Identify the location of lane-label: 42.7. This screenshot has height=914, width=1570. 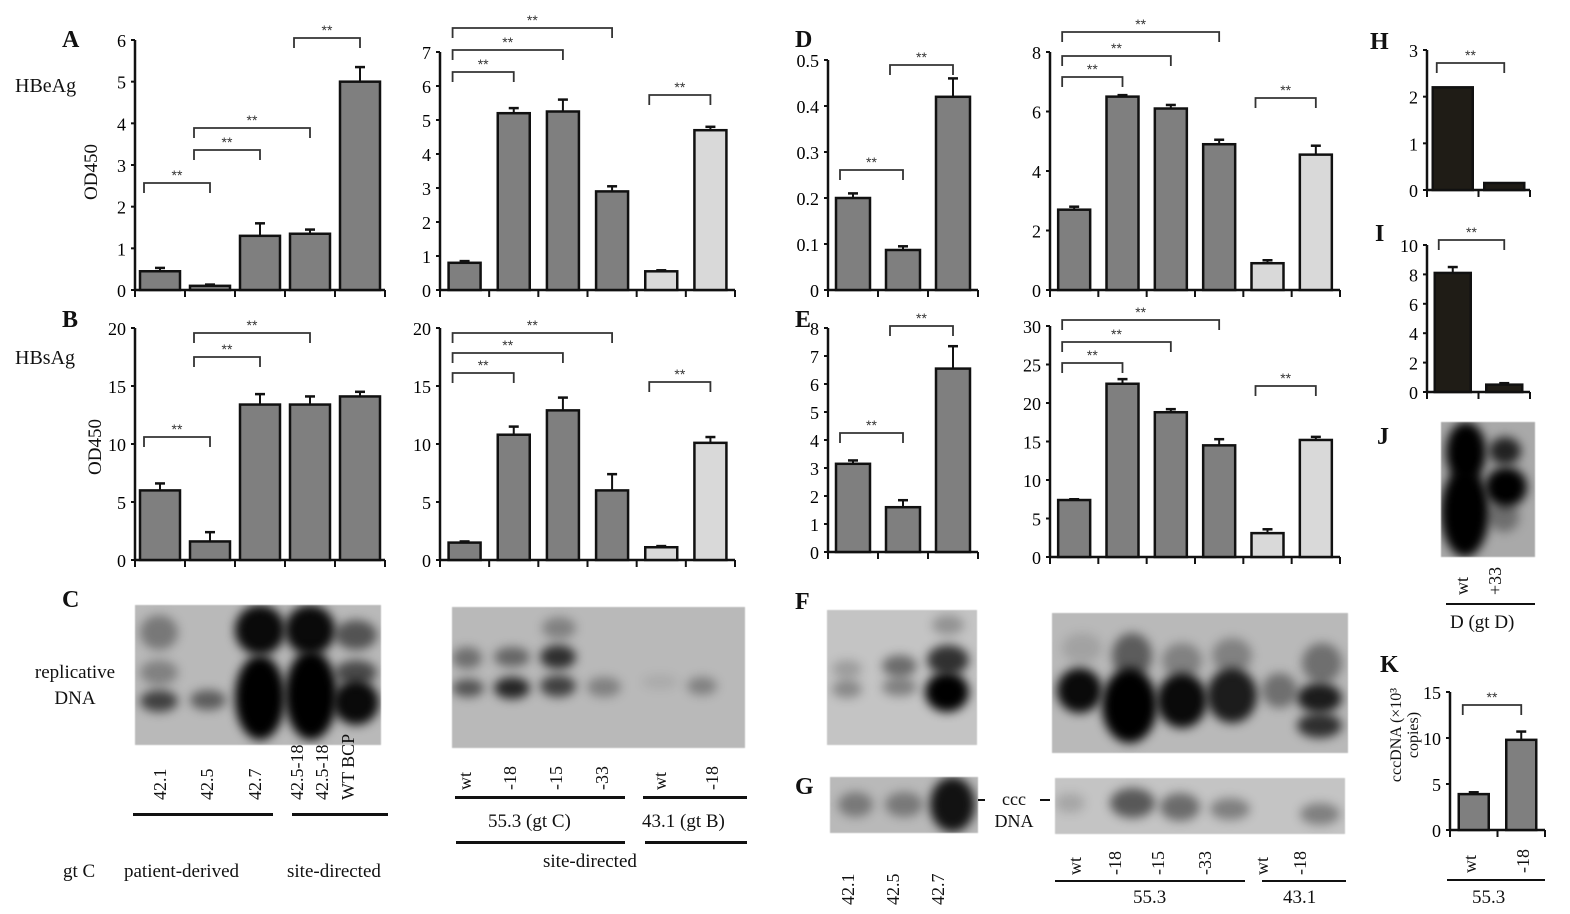
(938, 889).